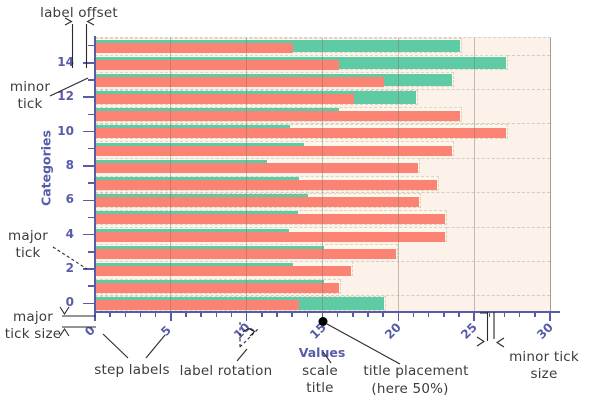  I want to click on annotation-minor-tick-line1: minor, so click(30, 87).